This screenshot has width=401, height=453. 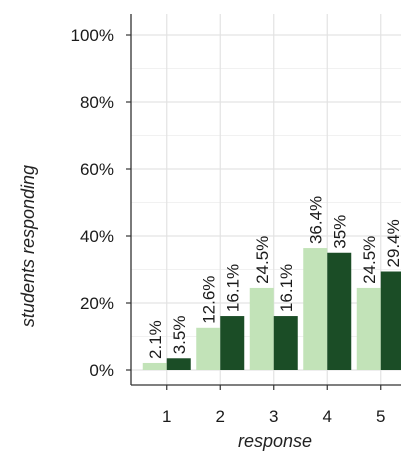 I want to click on data-label-series-1-cat-1: 2.1%, so click(x=155, y=339).